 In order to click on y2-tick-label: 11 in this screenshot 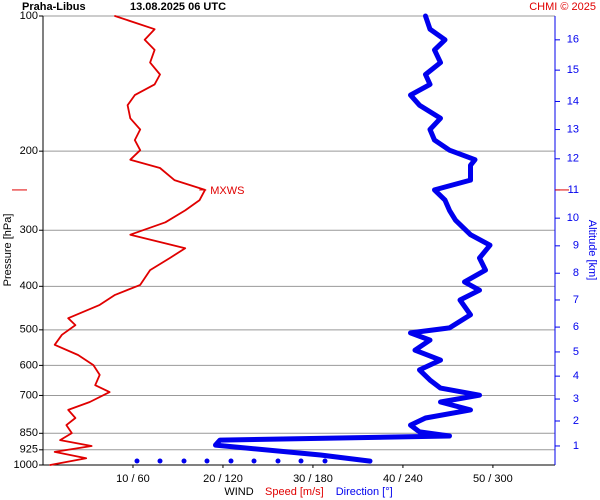, I will do `click(573, 190)`.